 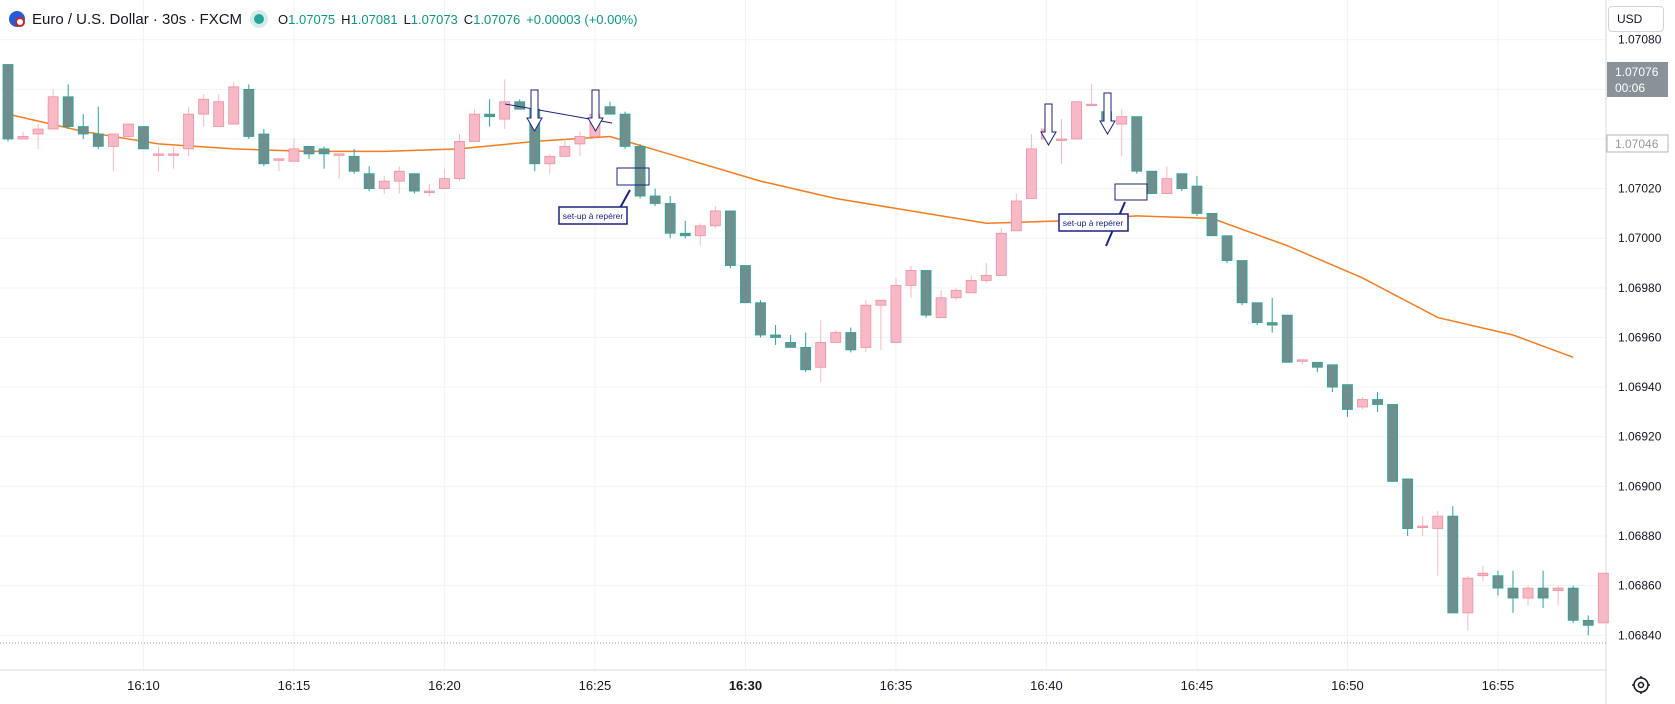 What do you see at coordinates (1636, 19) in the screenshot?
I see `currency-selector-button: USD` at bounding box center [1636, 19].